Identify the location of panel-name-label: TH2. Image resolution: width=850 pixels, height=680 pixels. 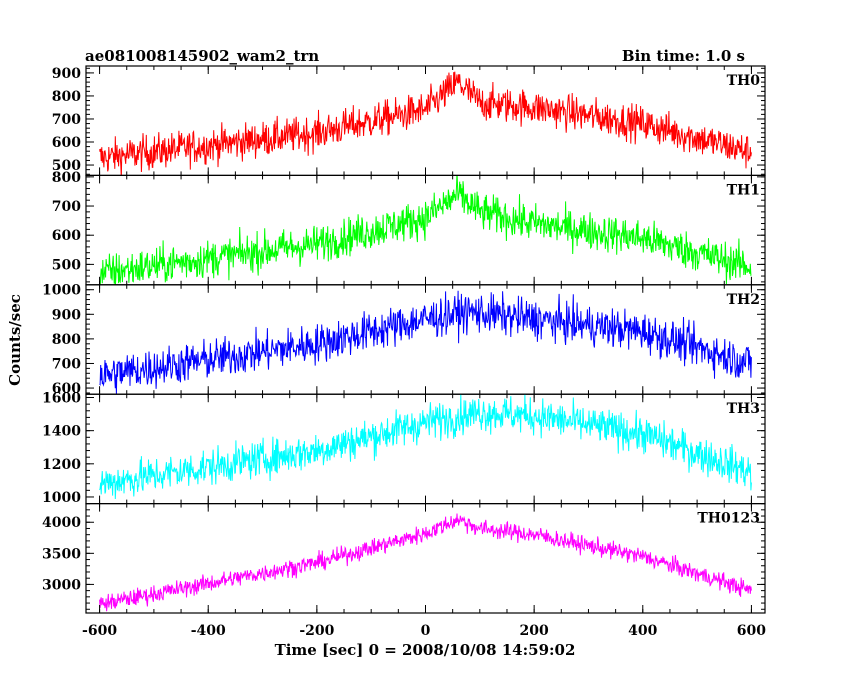
(743, 300).